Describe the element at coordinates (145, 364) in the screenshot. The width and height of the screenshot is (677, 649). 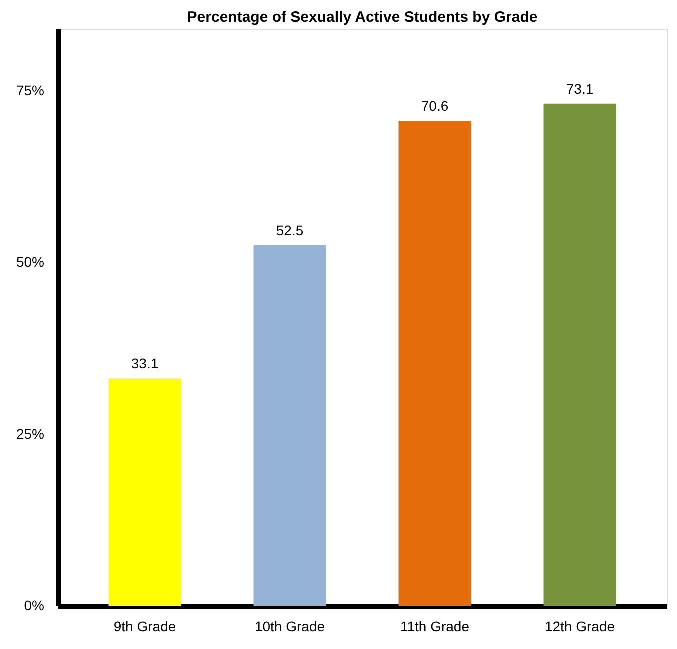
I see `data-label: 33.1` at that location.